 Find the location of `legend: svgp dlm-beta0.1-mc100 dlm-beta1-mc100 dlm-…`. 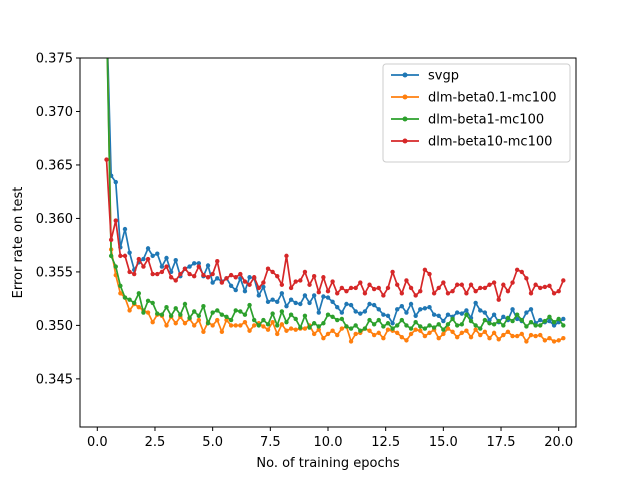

legend: svgp dlm-beta0.1-mc100 dlm-beta1-mc100 dlm-… is located at coordinates (476, 113).